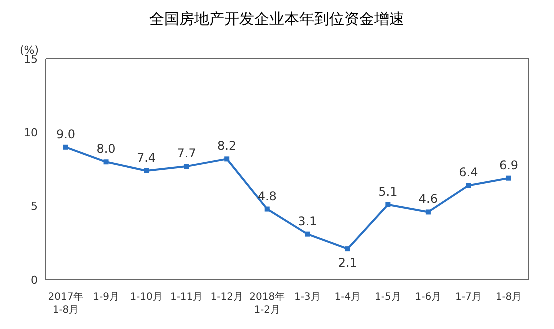 This screenshot has height=329, width=554. What do you see at coordinates (509, 297) in the screenshot?
I see `x-tick-label: 1-8月` at bounding box center [509, 297].